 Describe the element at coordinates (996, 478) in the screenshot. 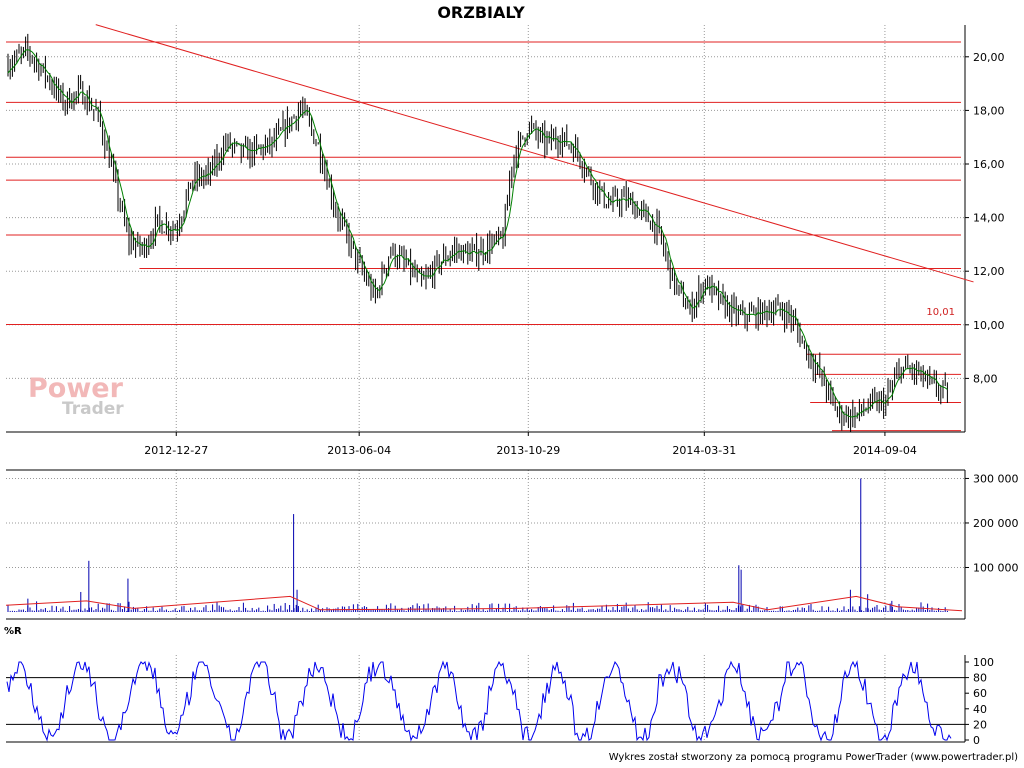

I see `y-tick-label: 300 000` at that location.